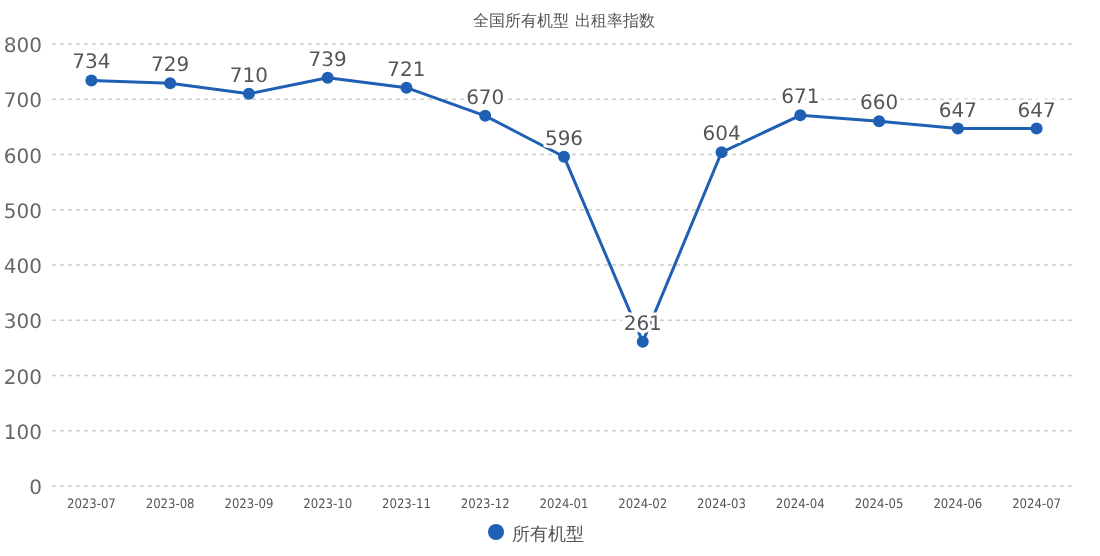 This screenshot has height=556, width=1100. What do you see at coordinates (22, 212) in the screenshot?
I see `y-tick-label: 500` at bounding box center [22, 212].